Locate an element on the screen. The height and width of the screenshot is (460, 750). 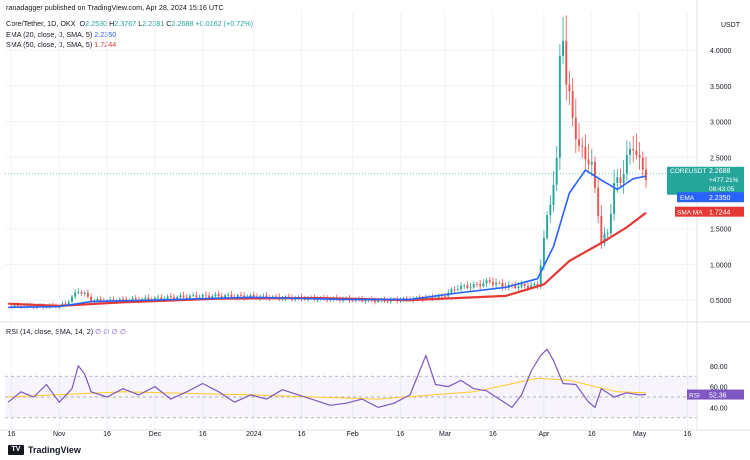
close-label: C is located at coordinates (169, 23).